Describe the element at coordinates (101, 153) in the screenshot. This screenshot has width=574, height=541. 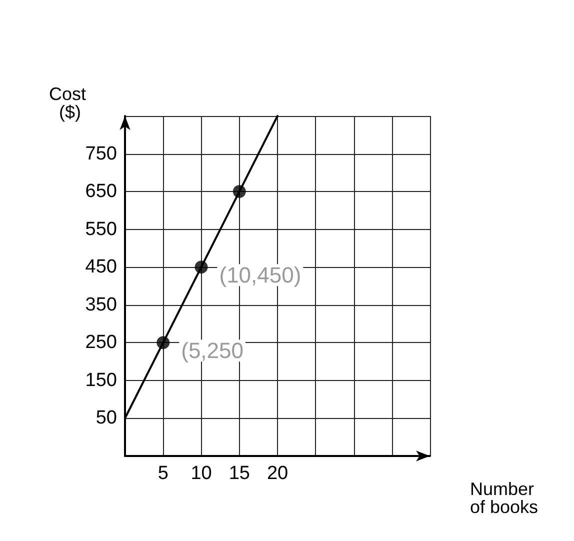
I see `y-tick-label: 750` at that location.